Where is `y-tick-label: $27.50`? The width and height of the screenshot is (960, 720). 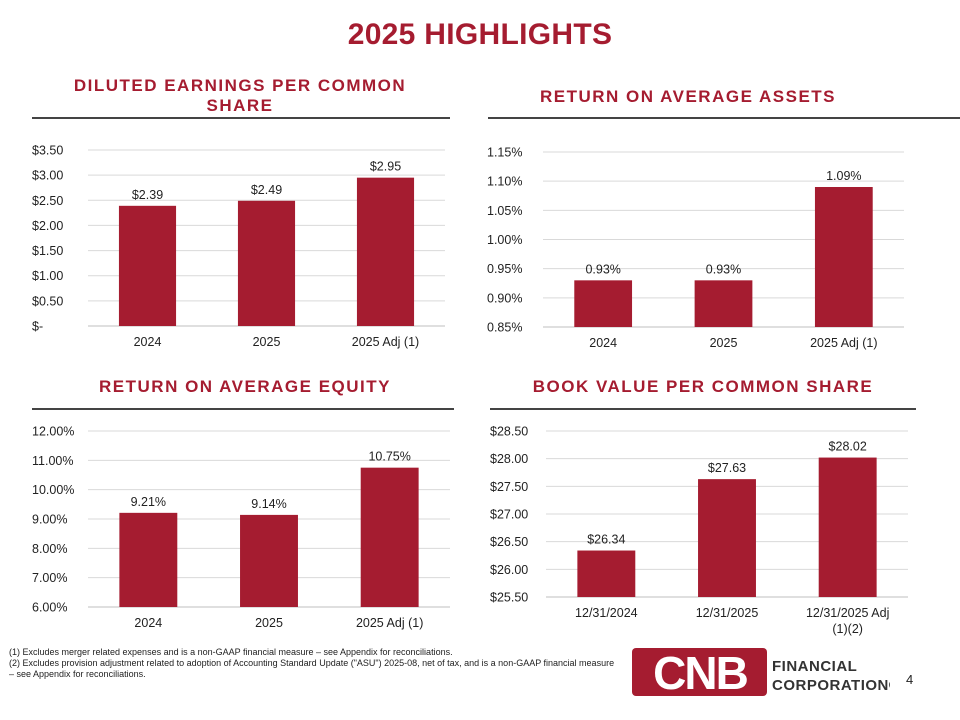
y-tick-label: $27.50 is located at coordinates (509, 487).